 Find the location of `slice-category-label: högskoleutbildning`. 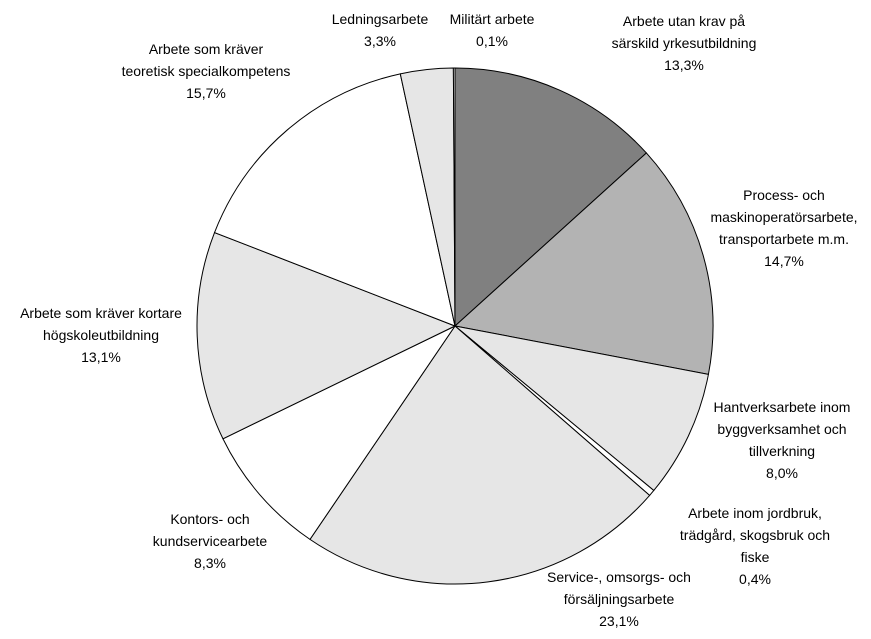

slice-category-label: högskoleutbildning is located at coordinates (101, 335).